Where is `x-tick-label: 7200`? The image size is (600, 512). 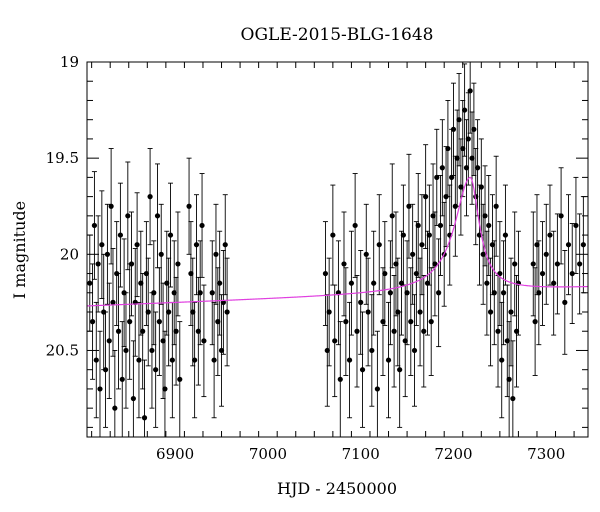 x-tick-label: 7200 is located at coordinates (453, 454).